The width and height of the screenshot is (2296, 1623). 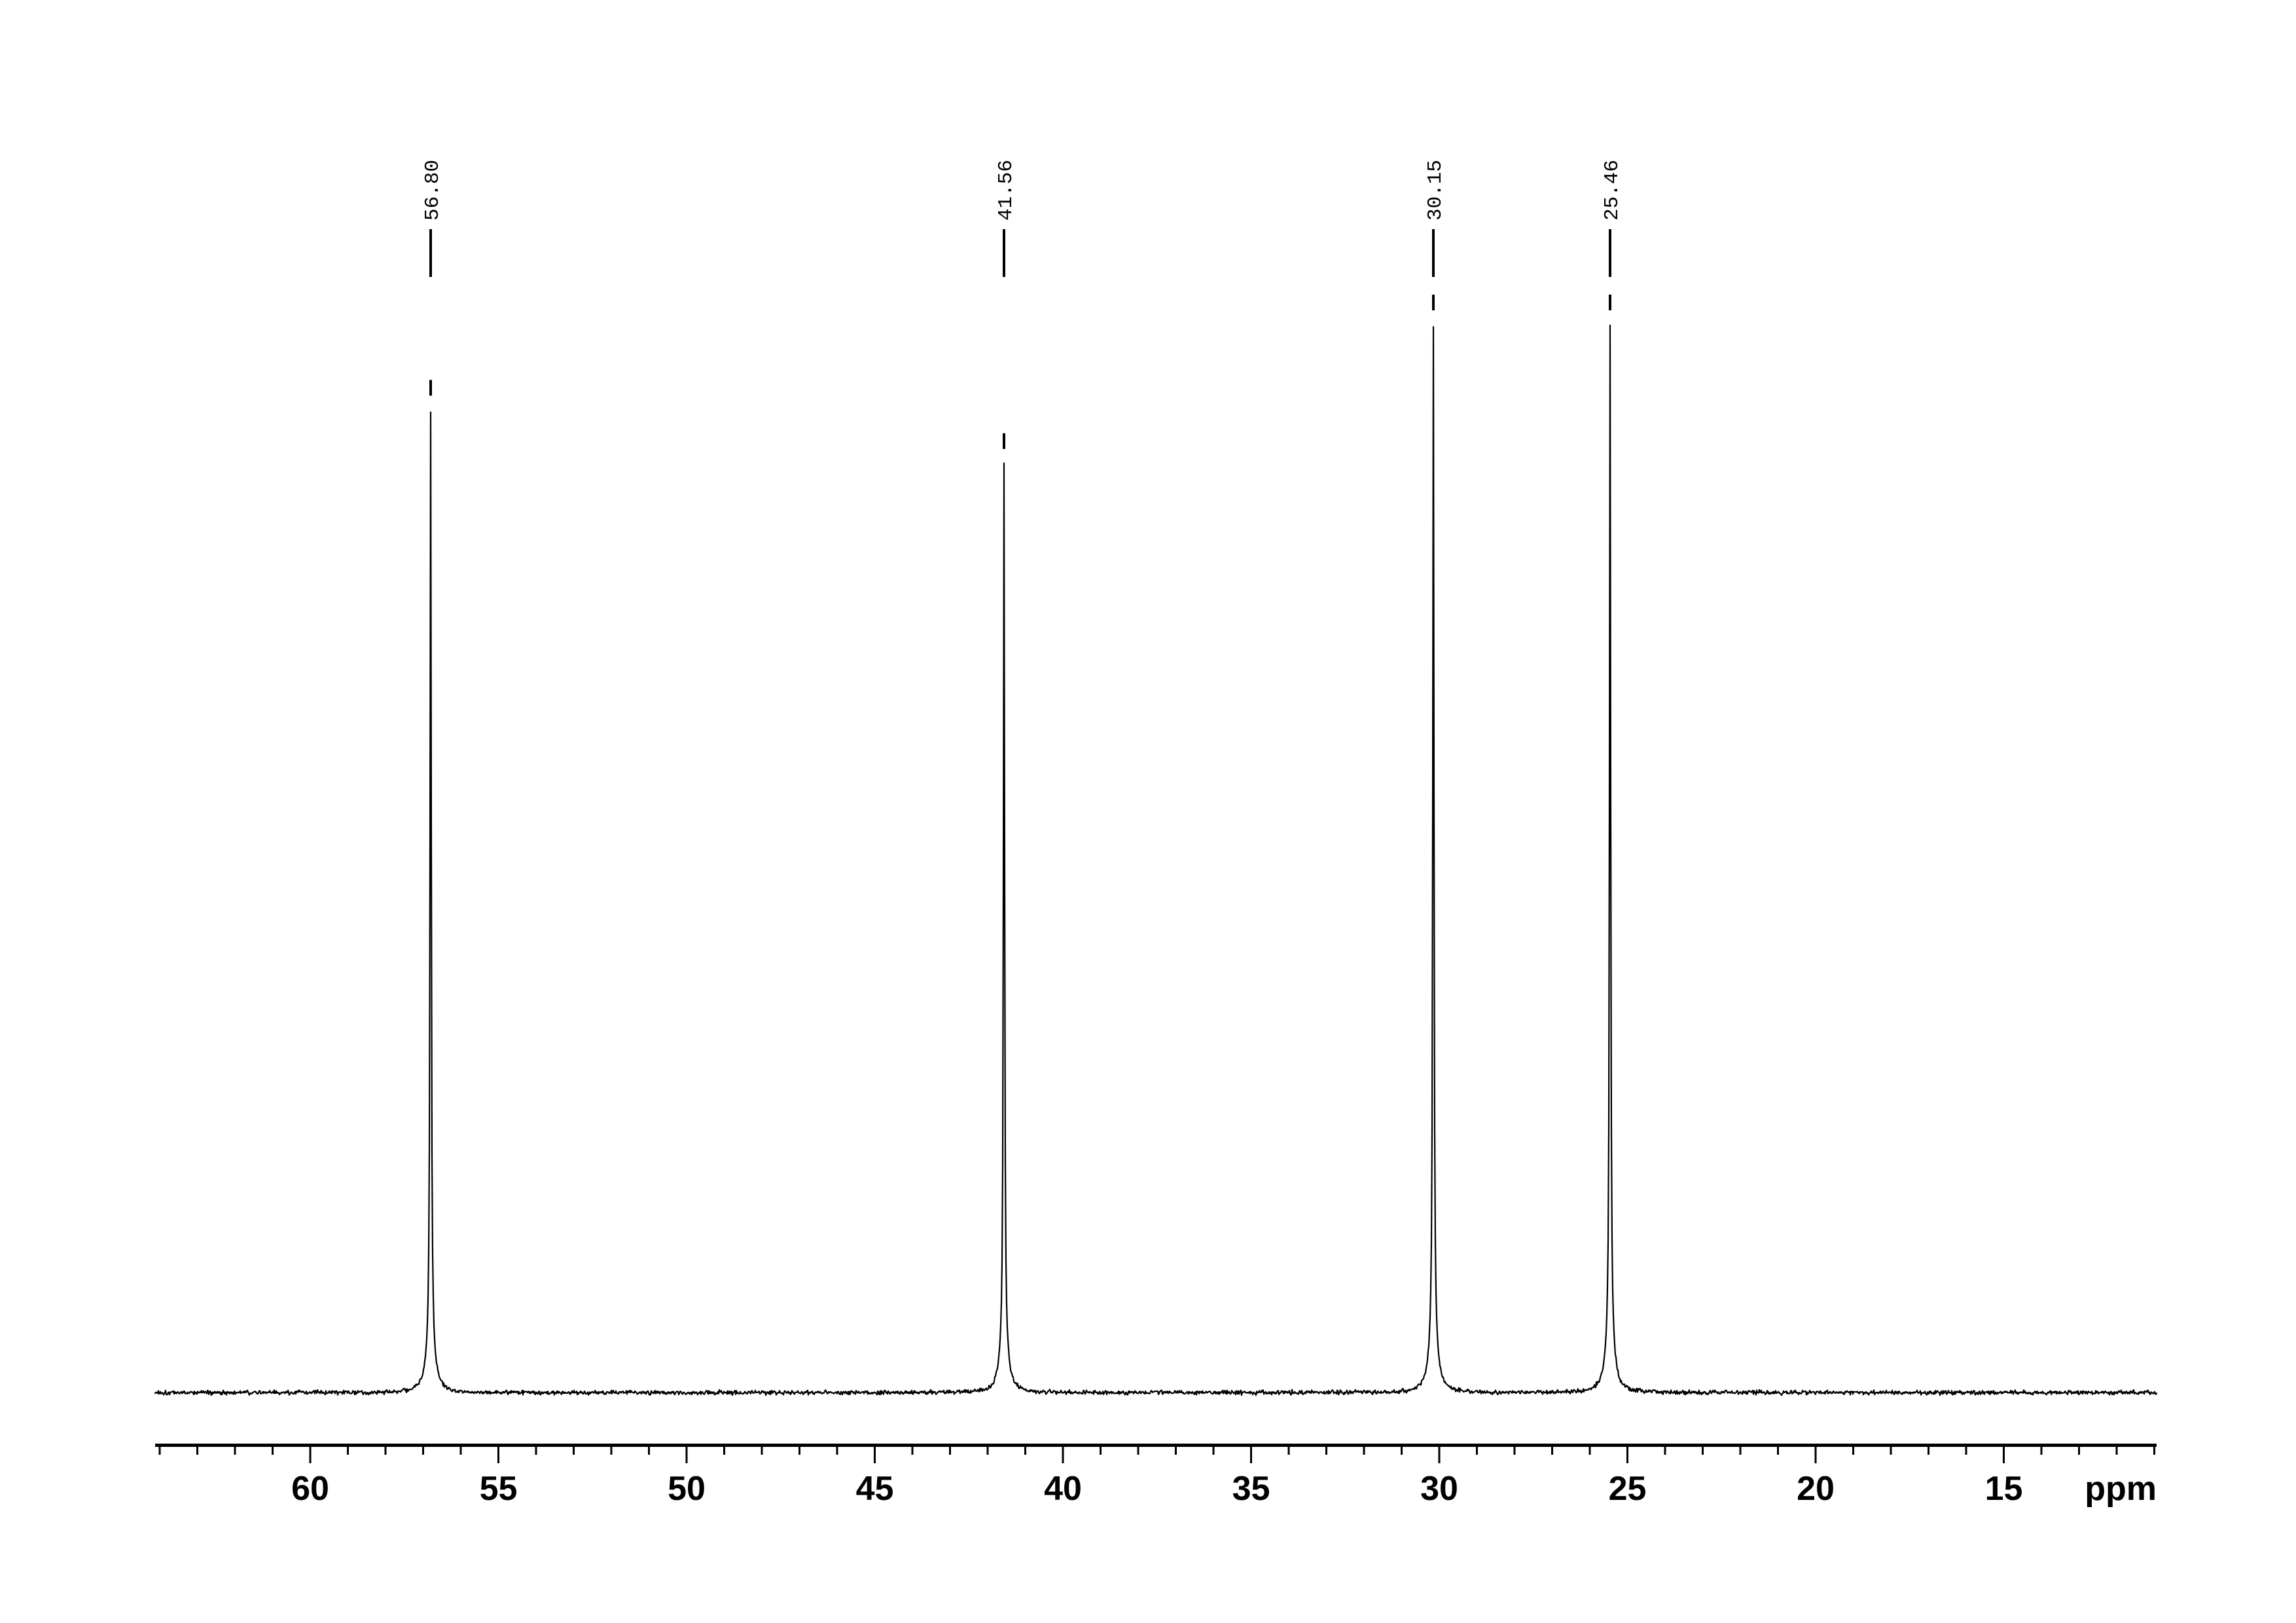 What do you see at coordinates (2121, 1489) in the screenshot?
I see `axis-unit-label: ppm` at bounding box center [2121, 1489].